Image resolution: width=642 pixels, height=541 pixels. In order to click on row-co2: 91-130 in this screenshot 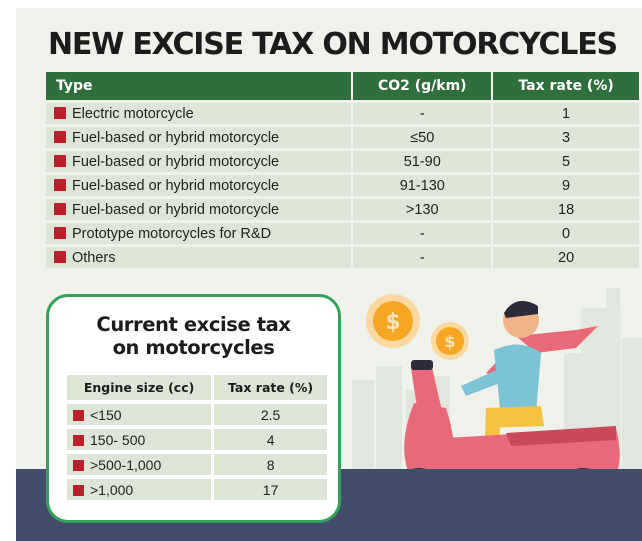, I will do `click(423, 185)`.